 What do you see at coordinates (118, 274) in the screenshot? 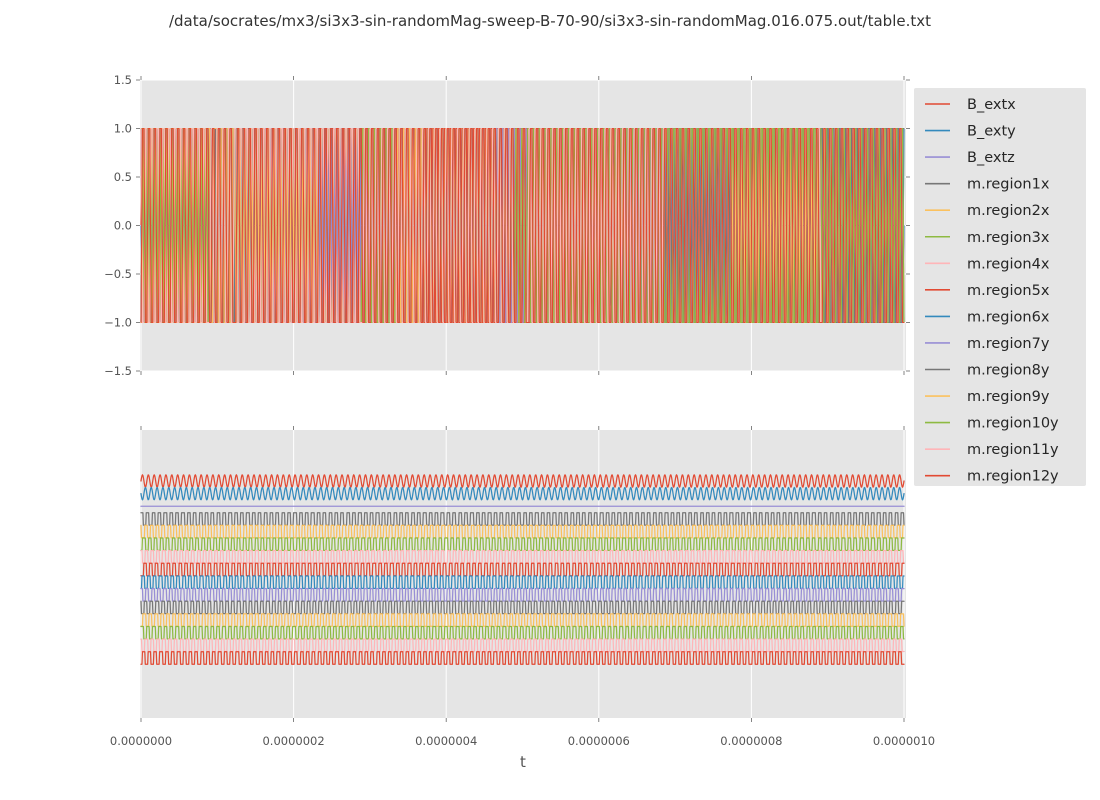
I see `y-tick-label: −0.5` at bounding box center [118, 274].